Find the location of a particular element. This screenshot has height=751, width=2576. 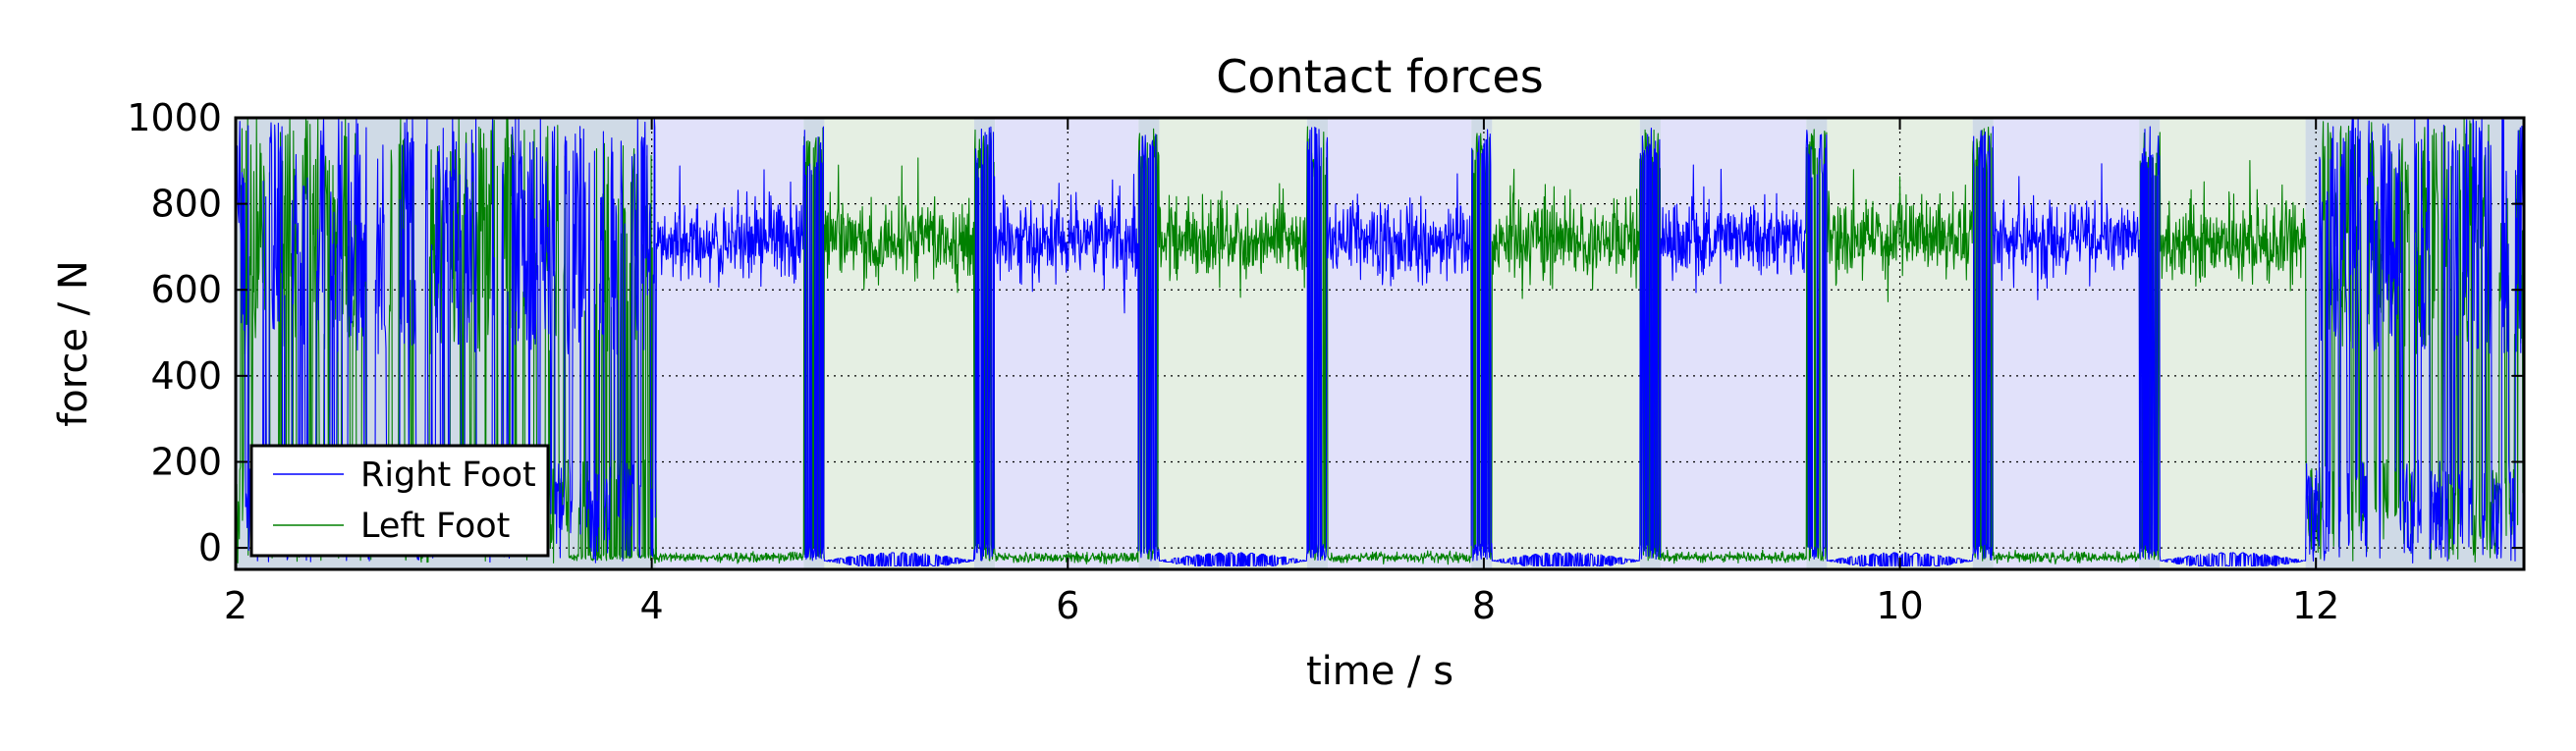

x-tick-label-8: 8 is located at coordinates (1484, 605).